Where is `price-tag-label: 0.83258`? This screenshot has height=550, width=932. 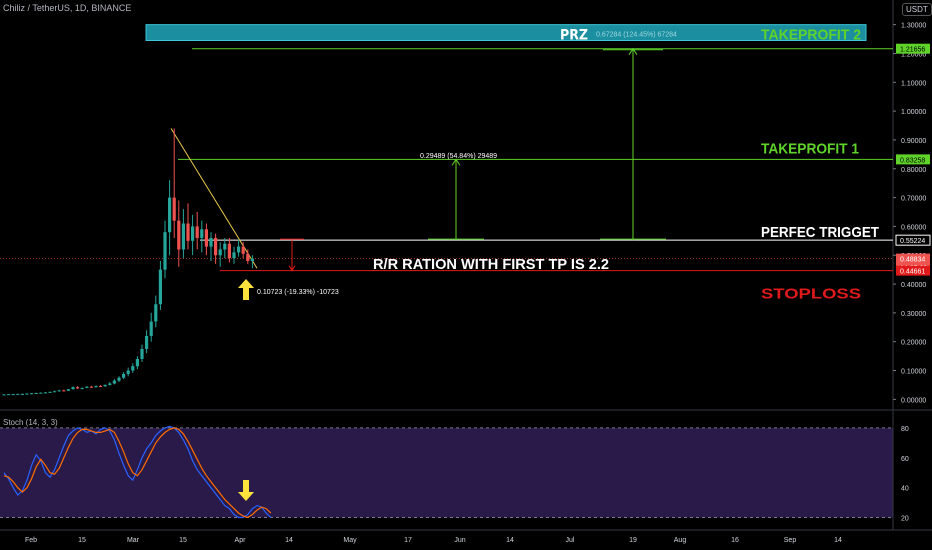 price-tag-label: 0.83258 is located at coordinates (912, 160).